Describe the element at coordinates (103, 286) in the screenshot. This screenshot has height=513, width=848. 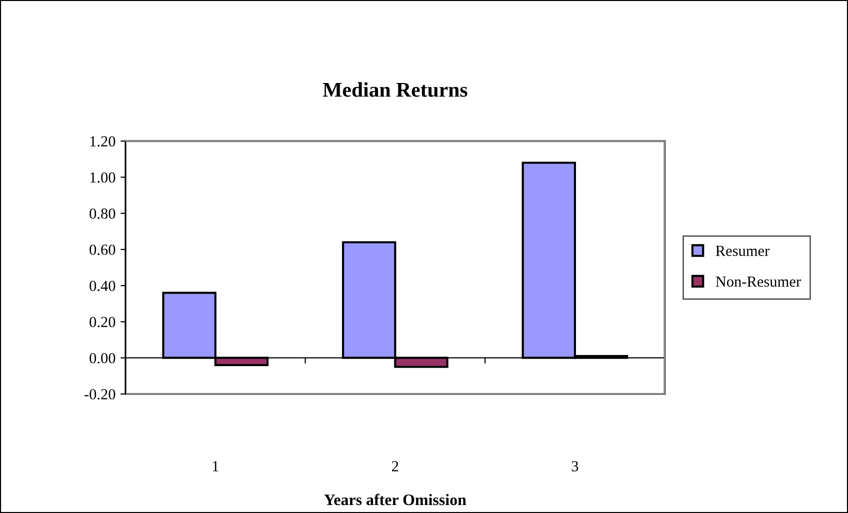
I see `y-tick-label: 0.40` at that location.